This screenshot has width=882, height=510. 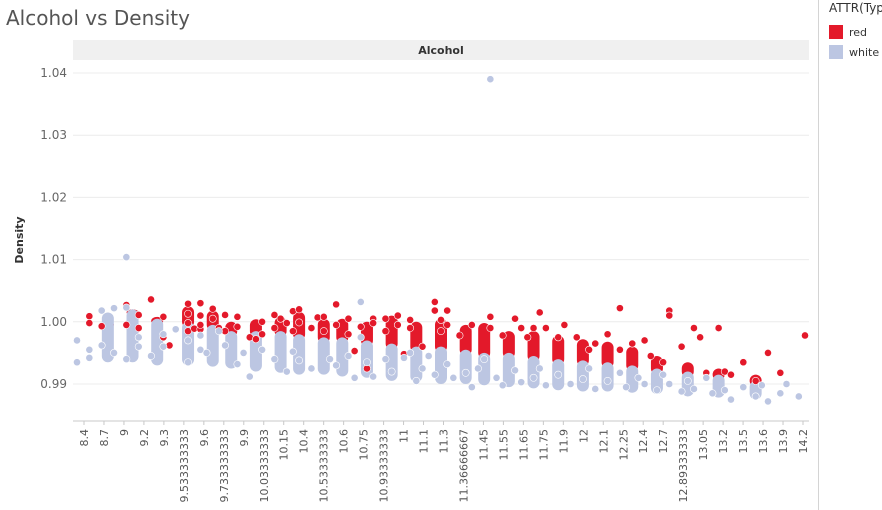 I want to click on x-tick-label: 11.9, so click(x=563, y=441).